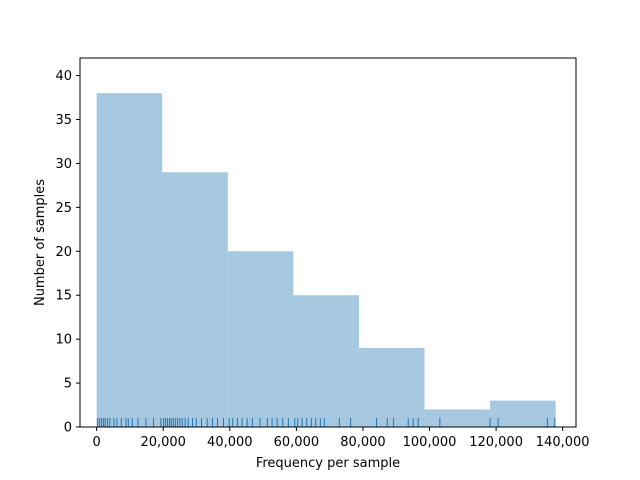 The height and width of the screenshot is (480, 640). What do you see at coordinates (63, 164) in the screenshot?
I see `y-tick-label-6: 30` at bounding box center [63, 164].